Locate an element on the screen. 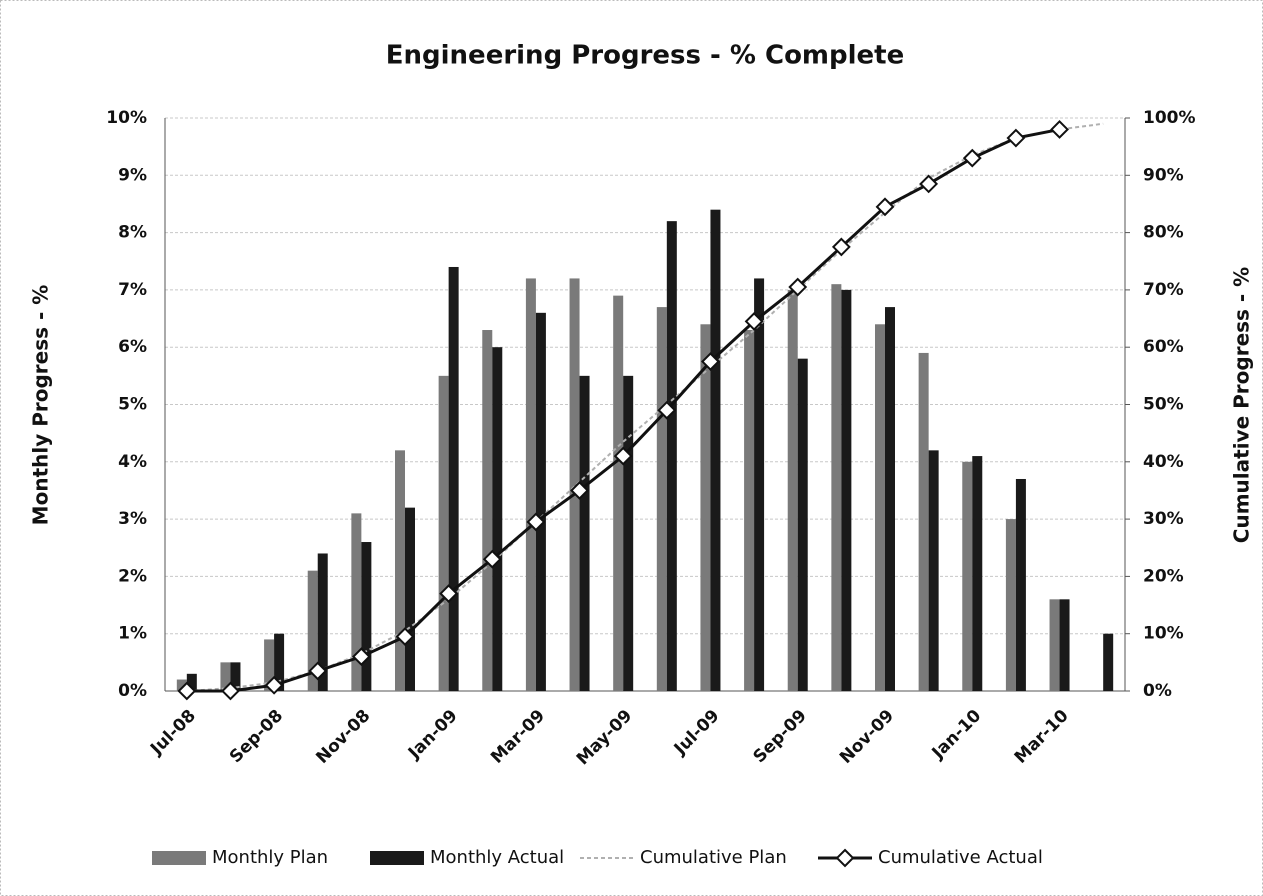 Image resolution: width=1263 pixels, height=896 pixels. y2-tick-label: 80% is located at coordinates (1163, 233).